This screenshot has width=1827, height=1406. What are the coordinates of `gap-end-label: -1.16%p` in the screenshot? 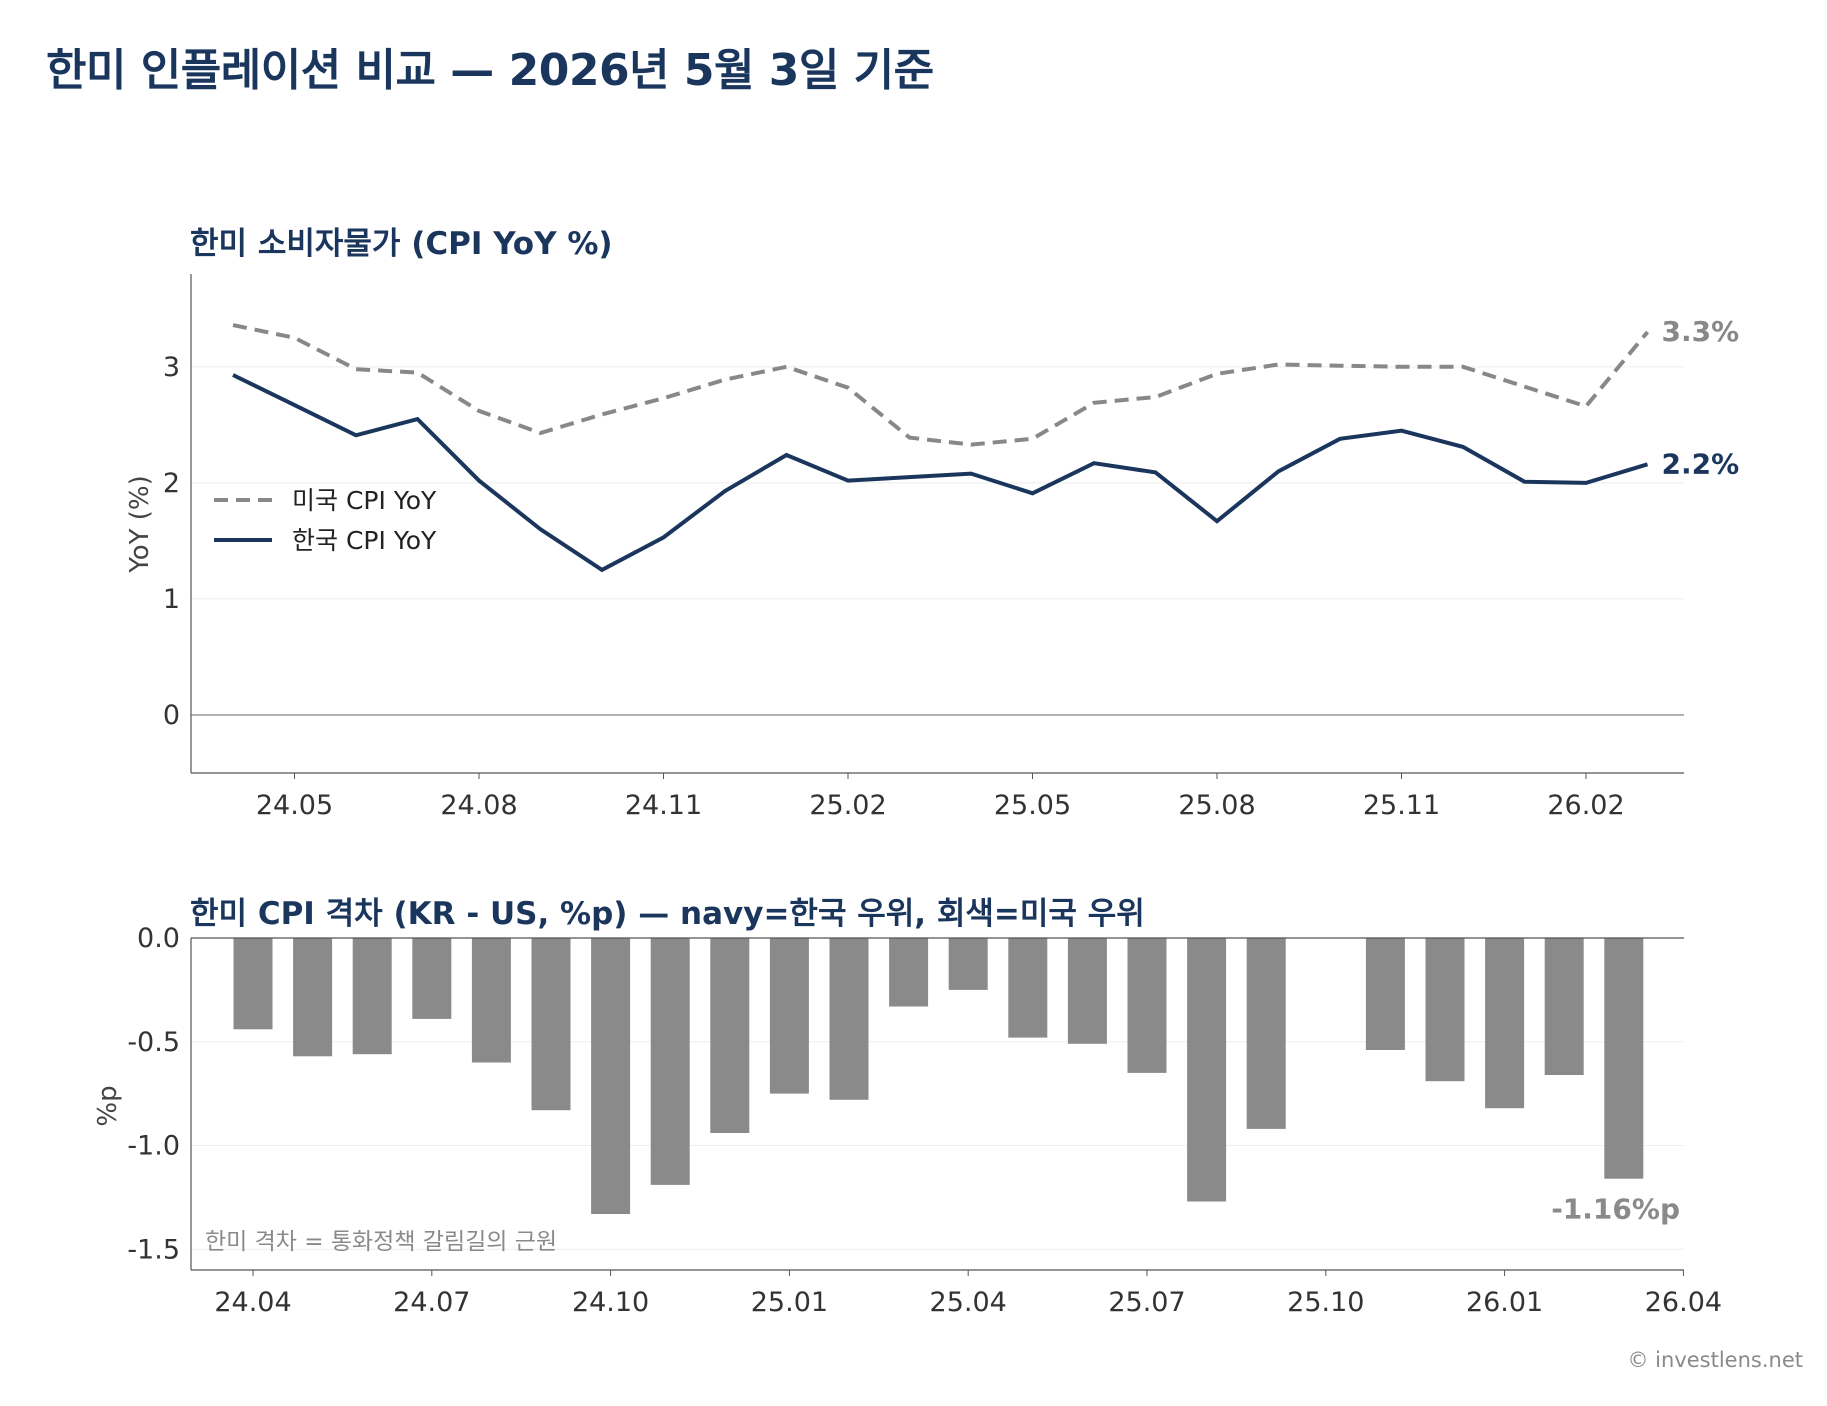 It's located at (1615, 1209).